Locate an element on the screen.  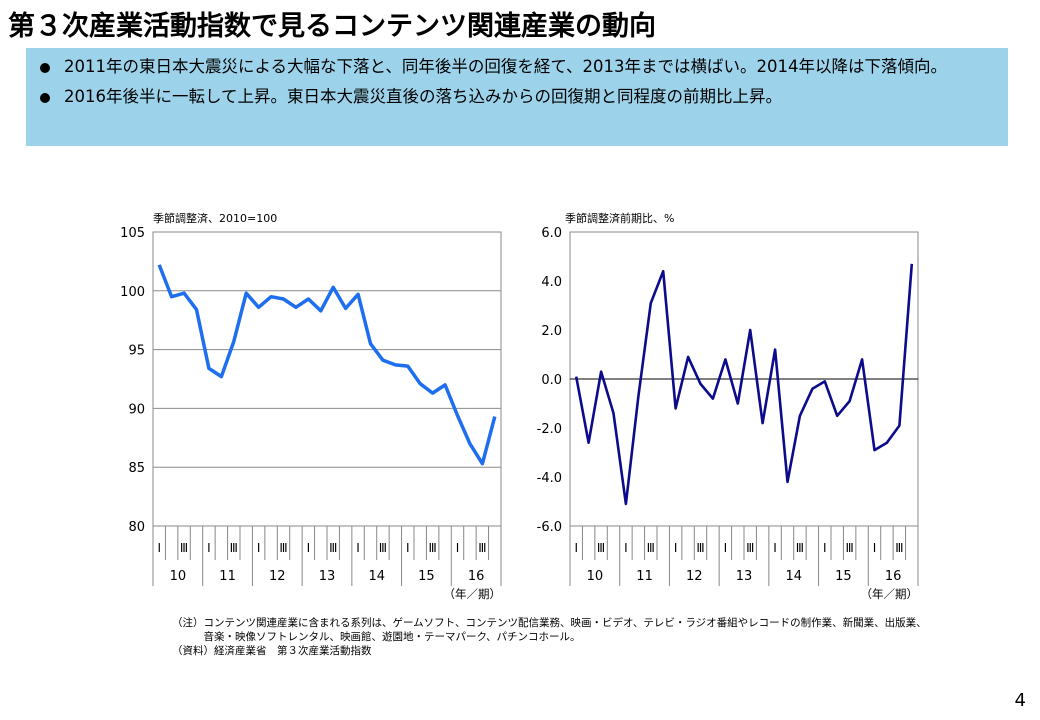
y-tick-label: -4.0 is located at coordinates (549, 478).